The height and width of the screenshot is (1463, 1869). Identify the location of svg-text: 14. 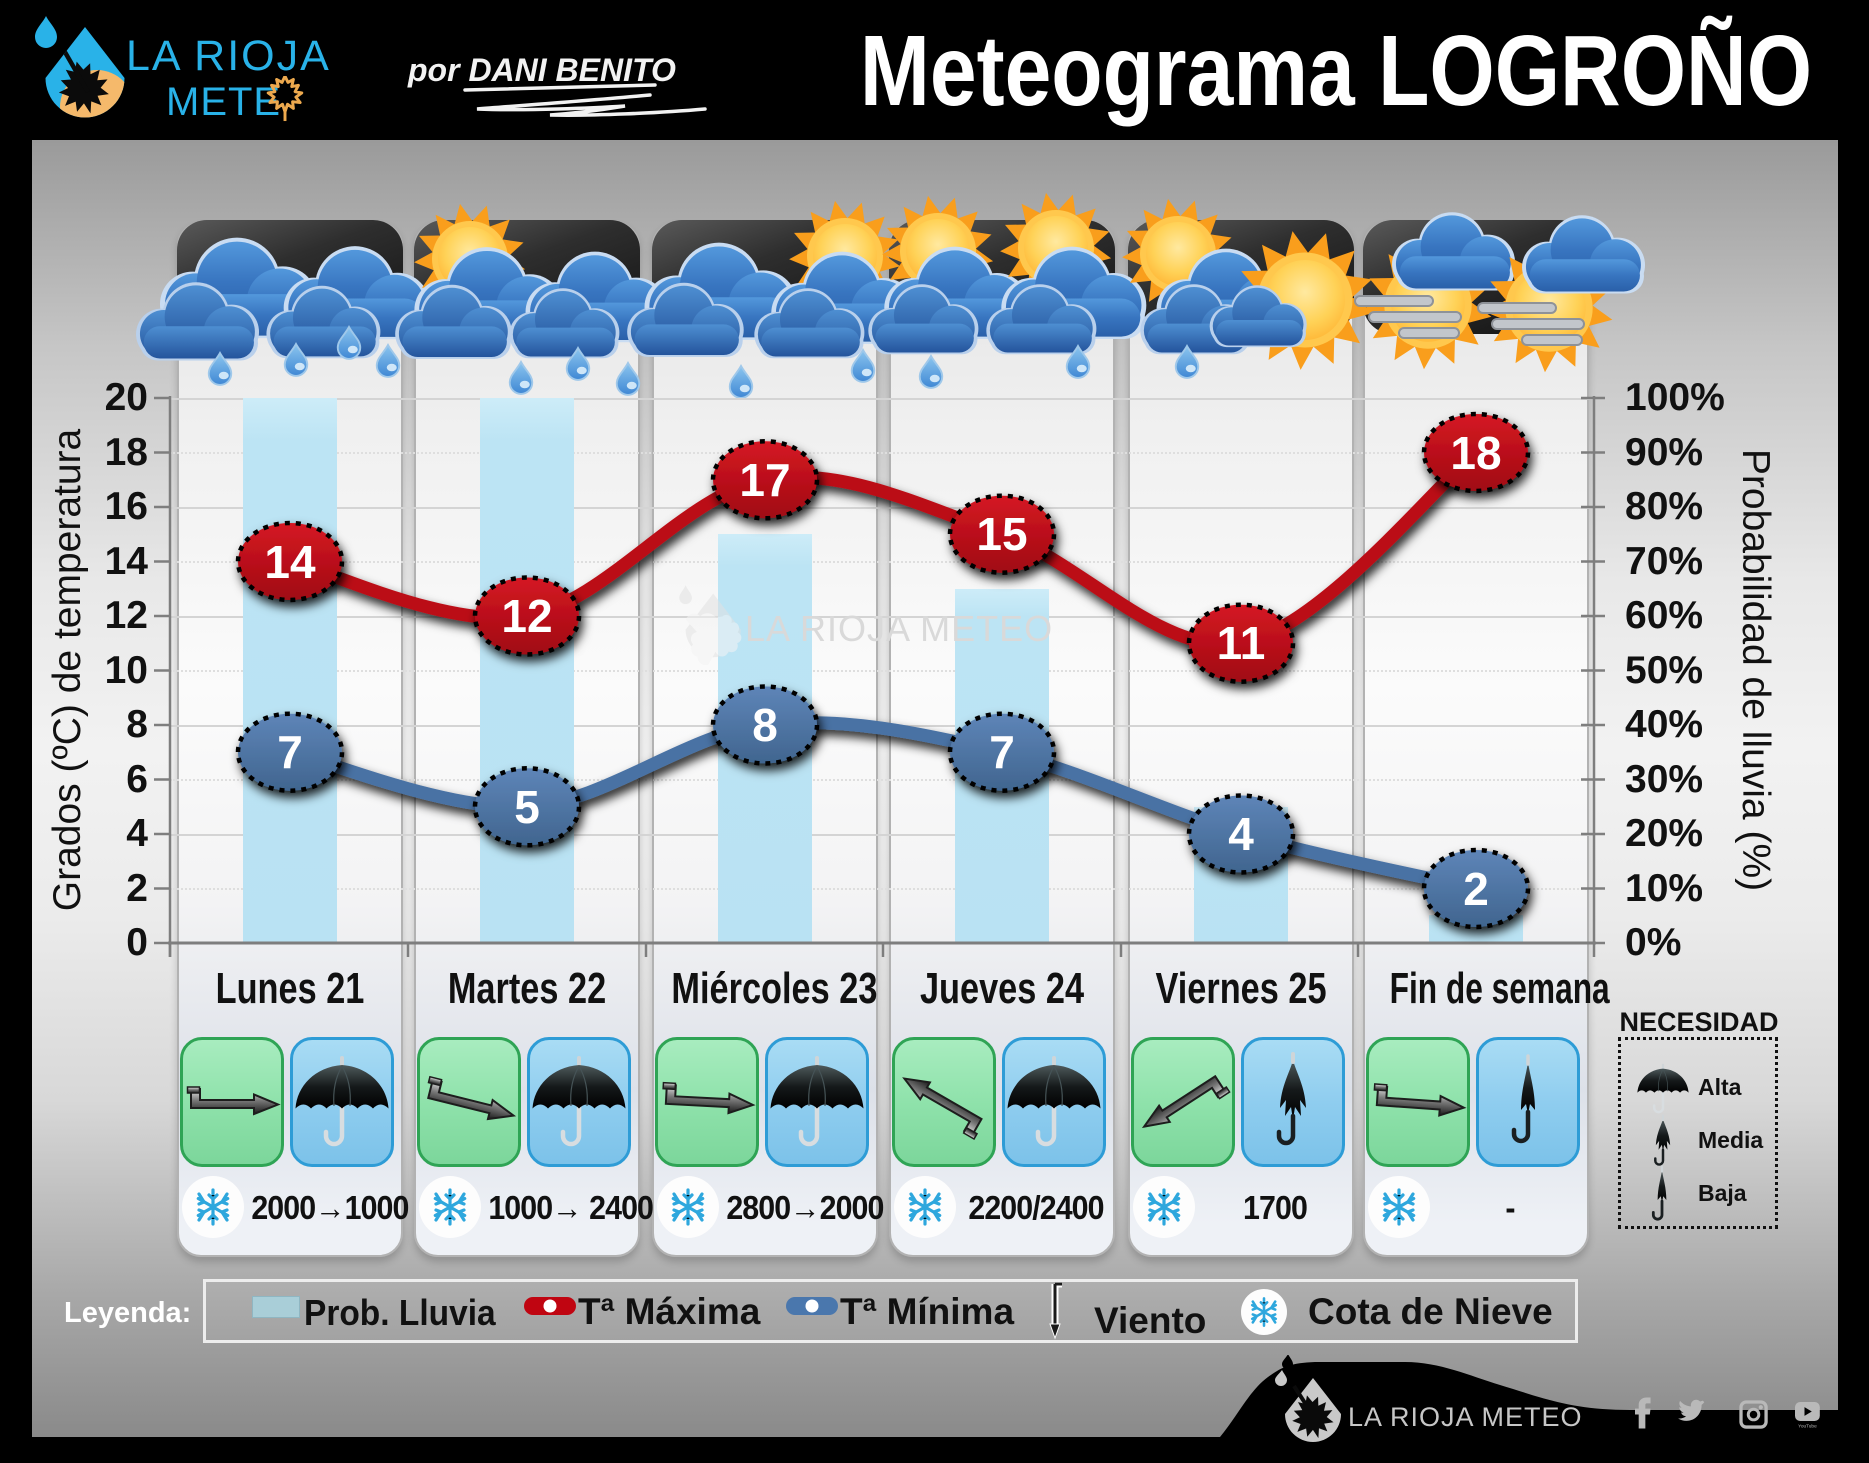
(290, 562).